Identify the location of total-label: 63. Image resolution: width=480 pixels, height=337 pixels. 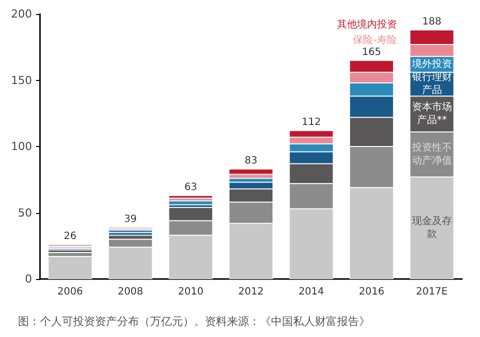
(191, 188).